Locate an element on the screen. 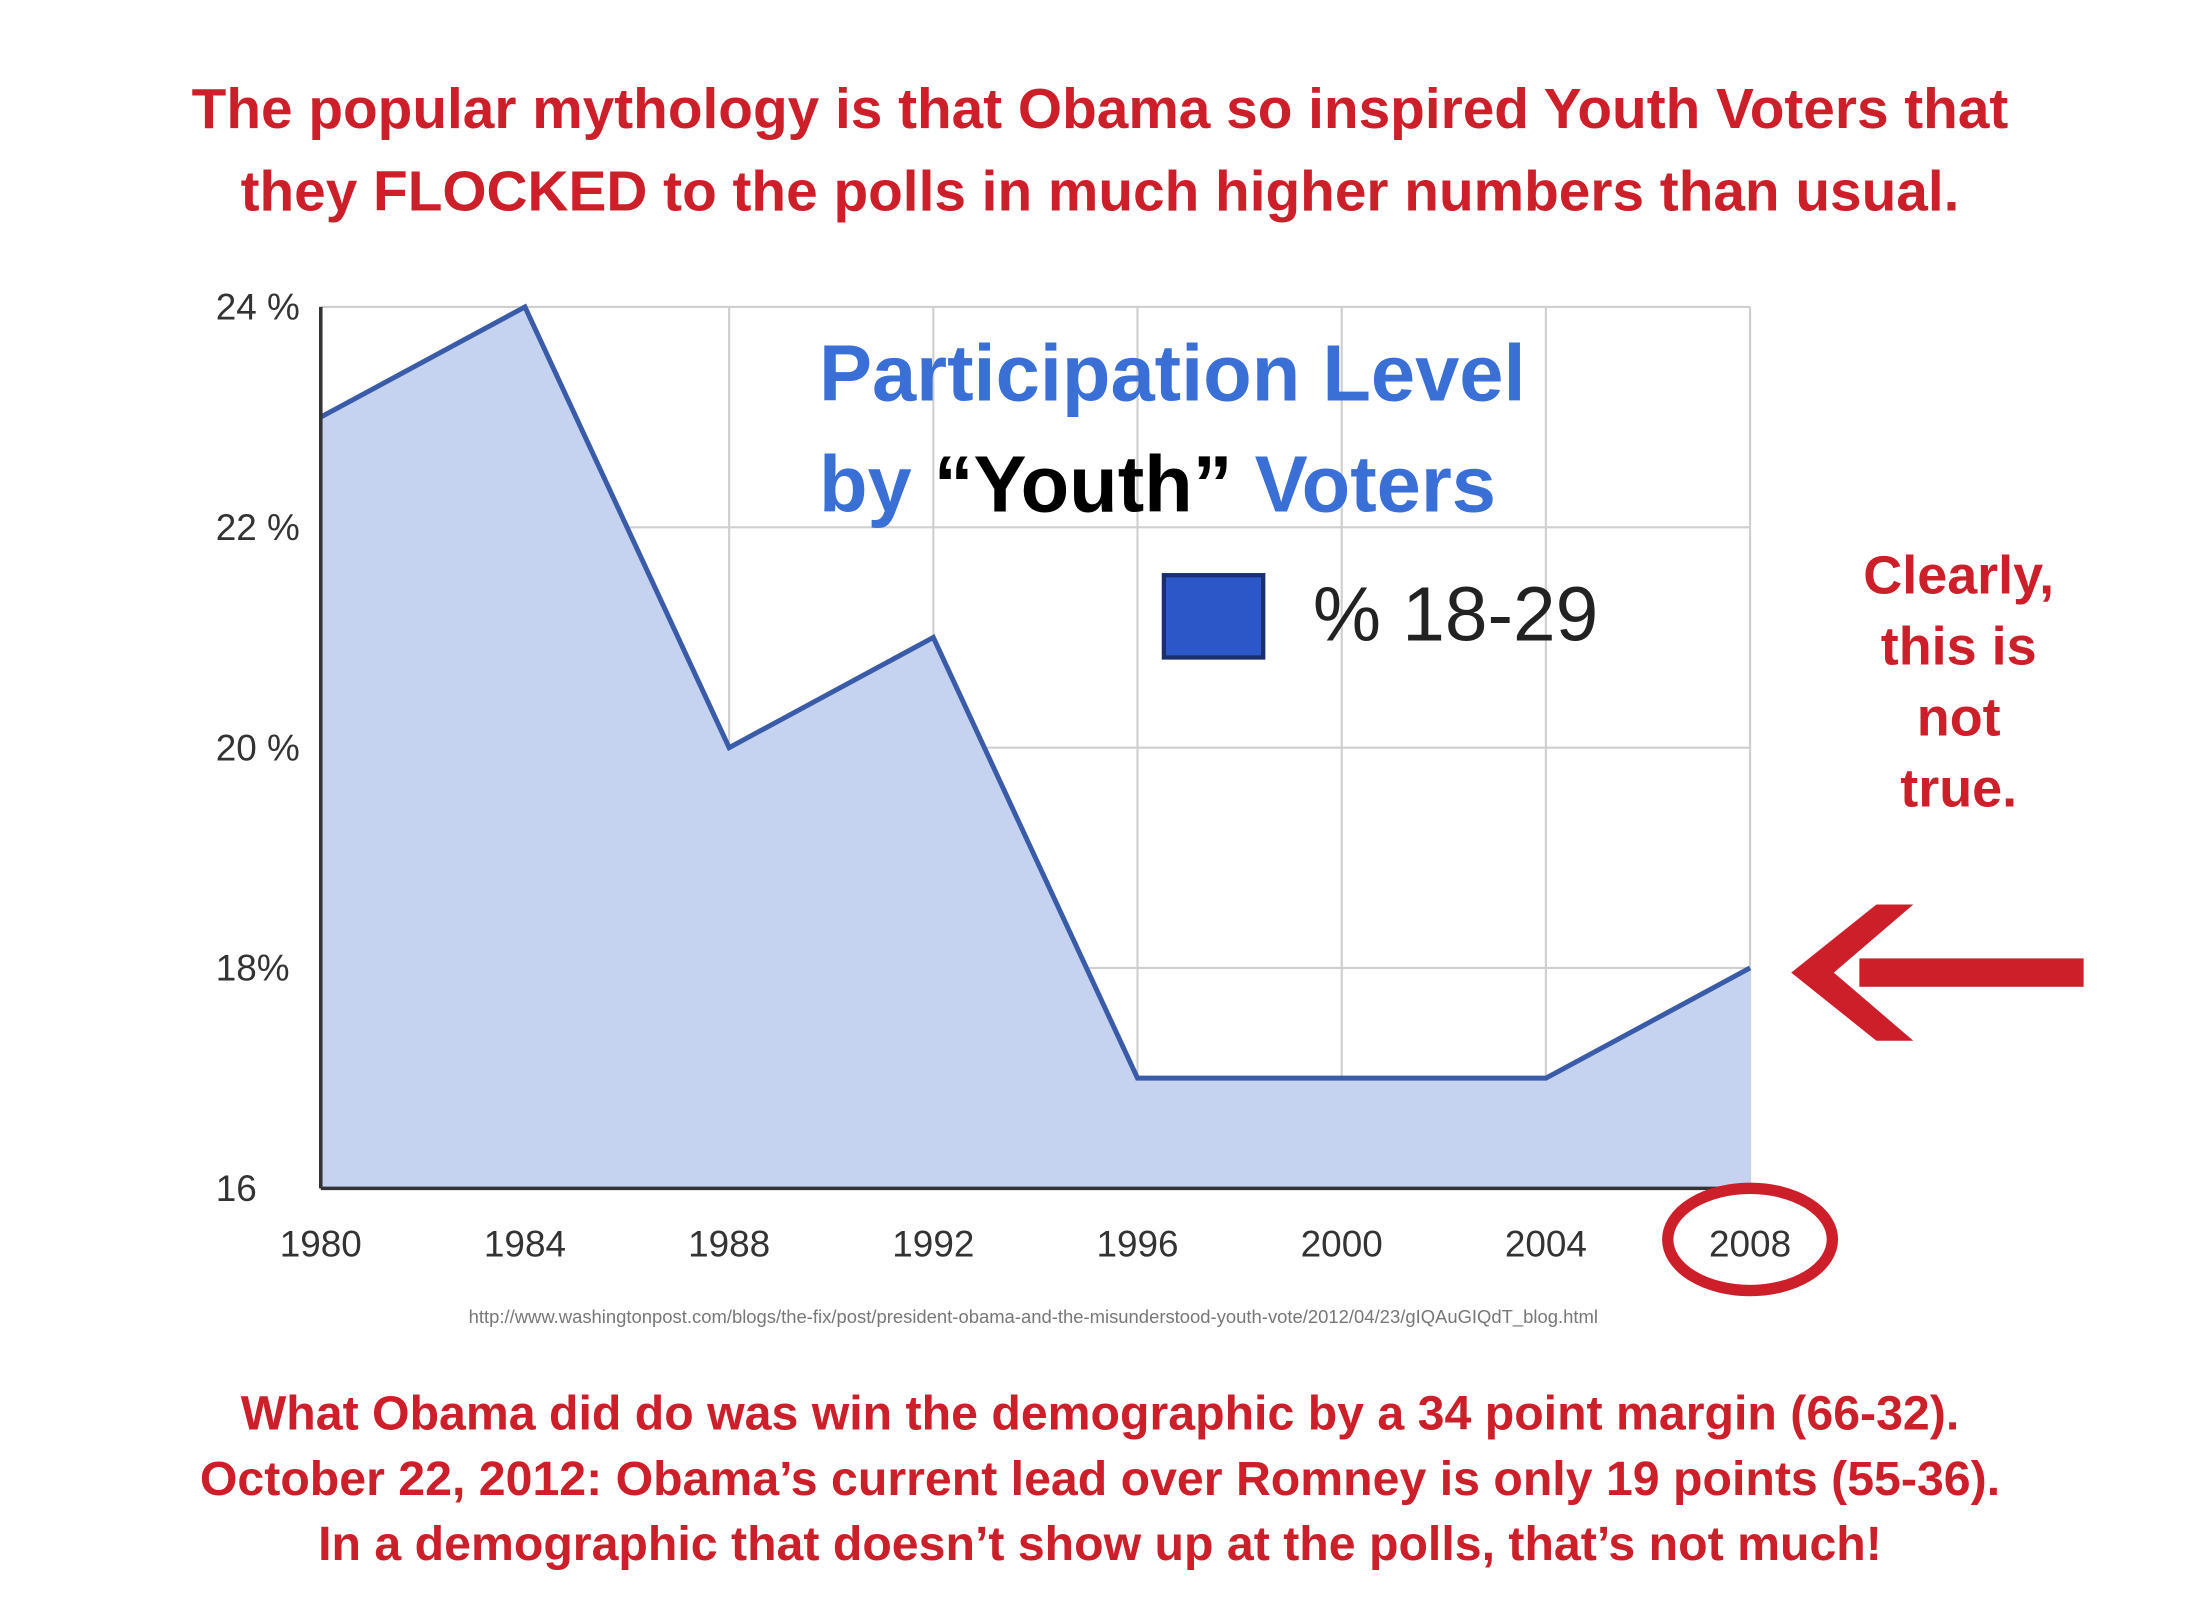 This screenshot has width=2200, height=1623. y-tick-label: 24 % is located at coordinates (258, 307).